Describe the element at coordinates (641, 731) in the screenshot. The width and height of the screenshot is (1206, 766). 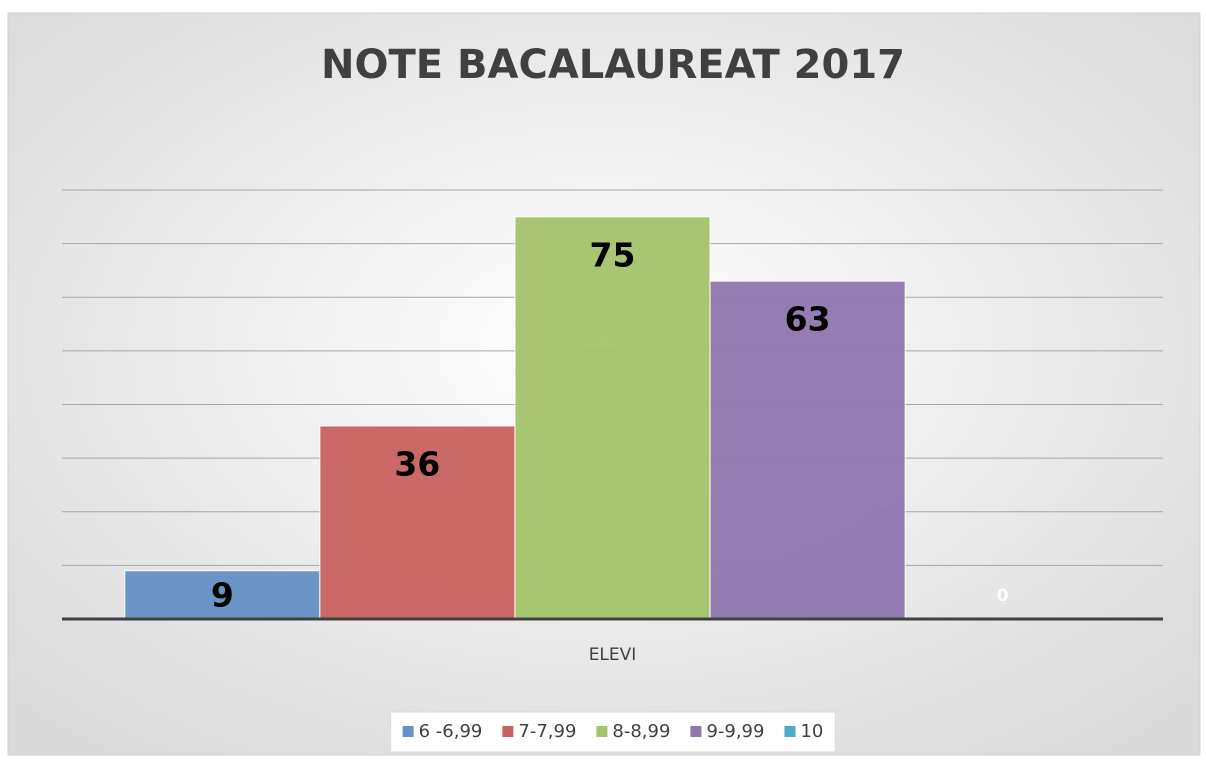
I see `legend-label: 8-8,99` at that location.